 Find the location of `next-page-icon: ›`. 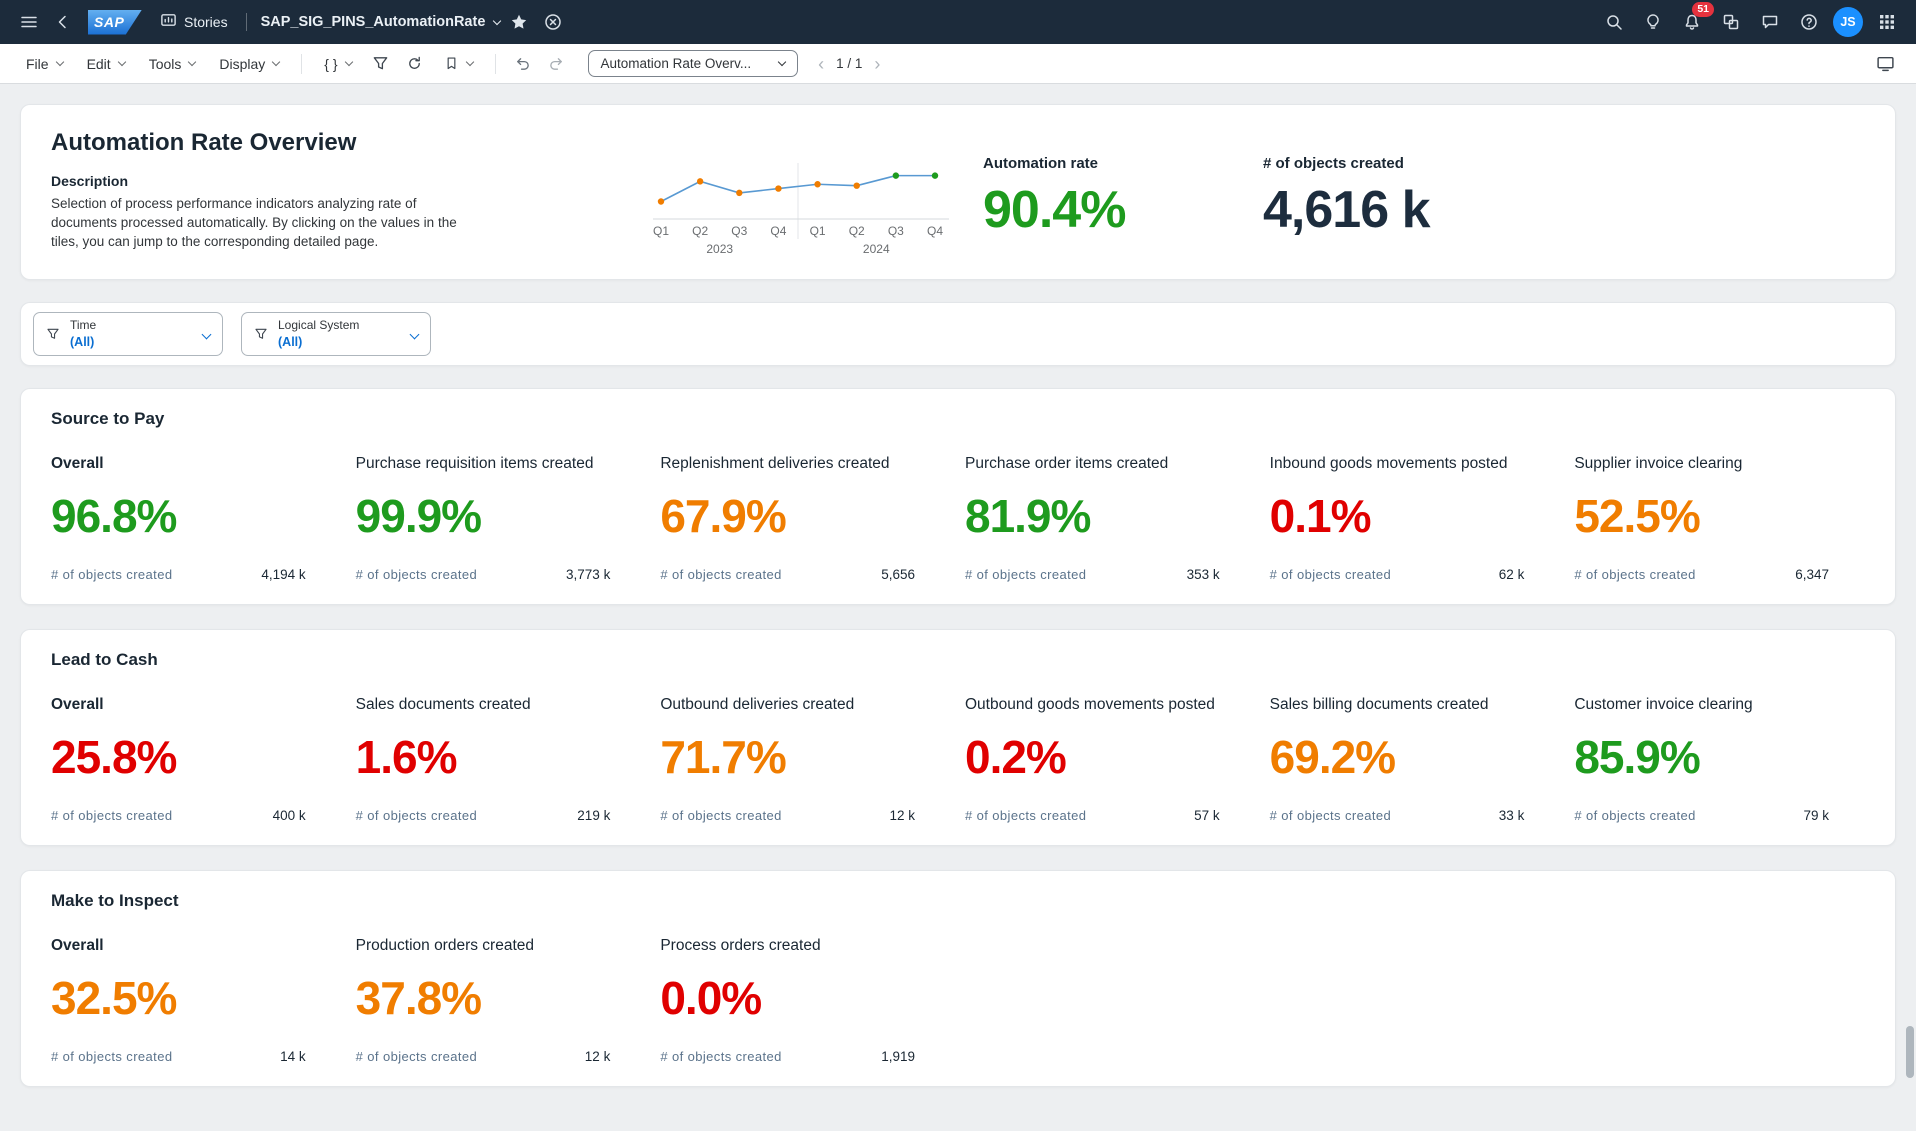

next-page-icon: › is located at coordinates (877, 64).